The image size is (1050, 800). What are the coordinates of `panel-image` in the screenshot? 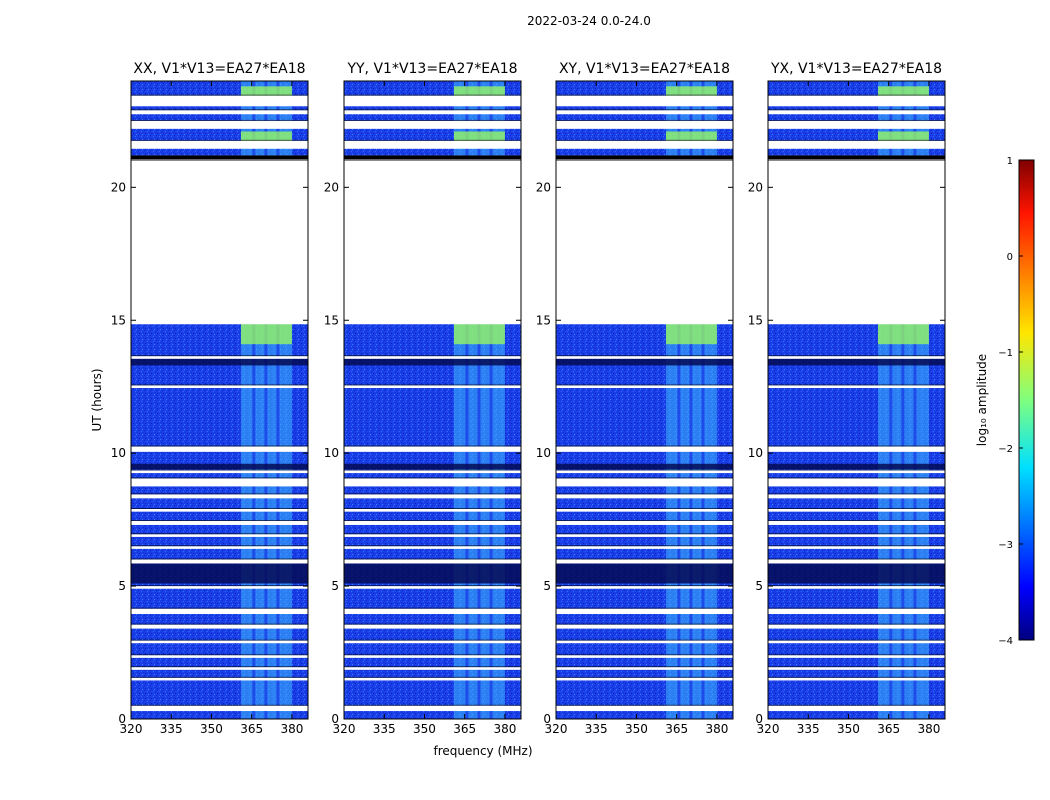 It's located at (219, 400).